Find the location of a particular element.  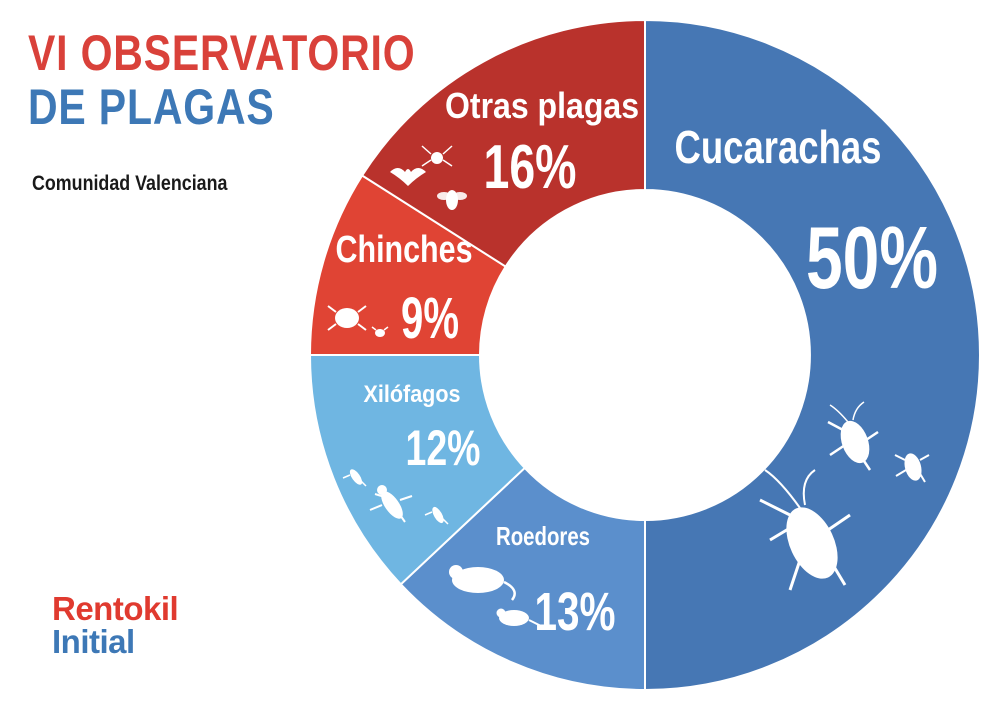

slice-otras-plagas is located at coordinates (503, 143).